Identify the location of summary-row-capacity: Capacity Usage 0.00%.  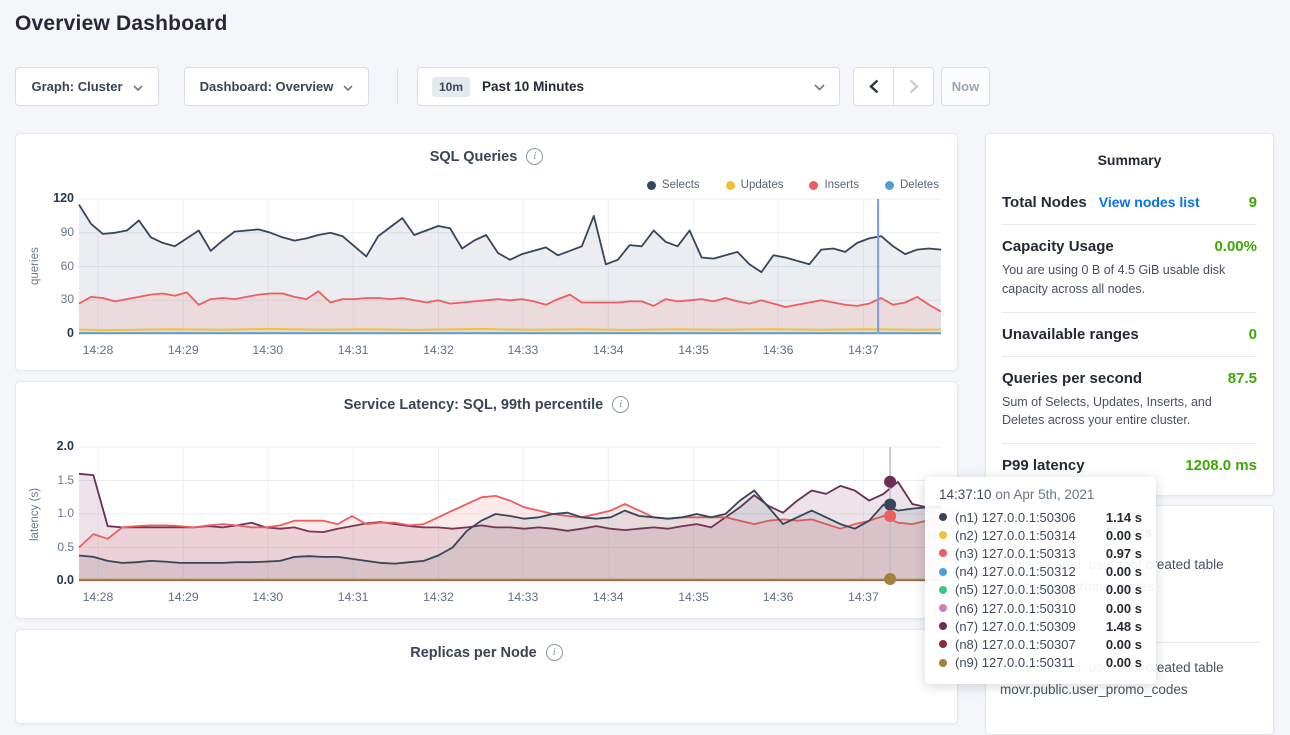
(1129, 246).